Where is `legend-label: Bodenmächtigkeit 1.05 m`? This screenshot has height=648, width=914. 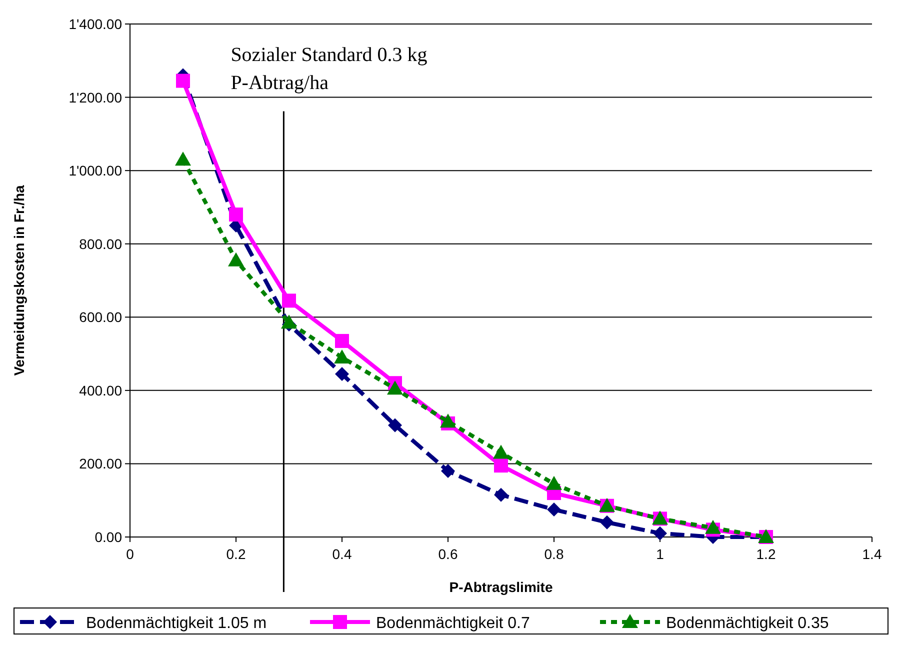
legend-label: Bodenmächtigkeit 1.05 m is located at coordinates (176, 623).